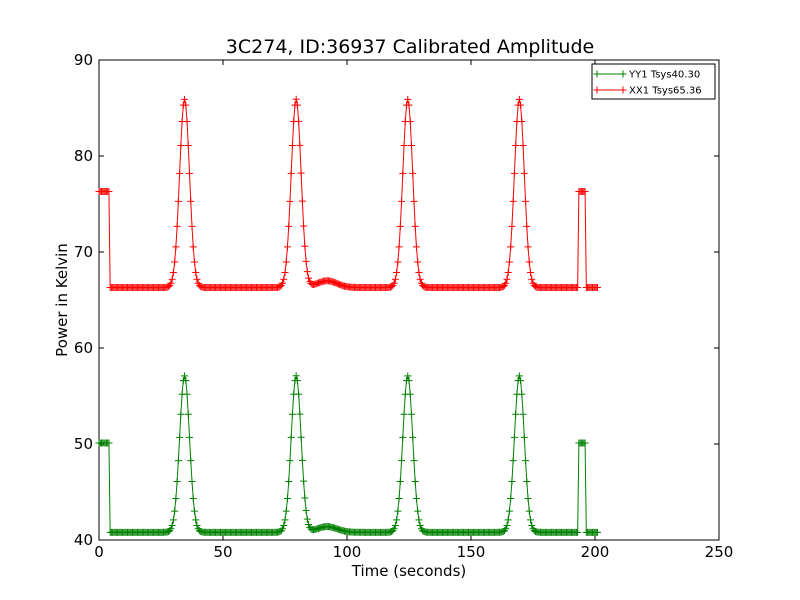  Describe the element at coordinates (647, 91) in the screenshot. I see `legend-entry: XX1 Tsys65.36` at that location.